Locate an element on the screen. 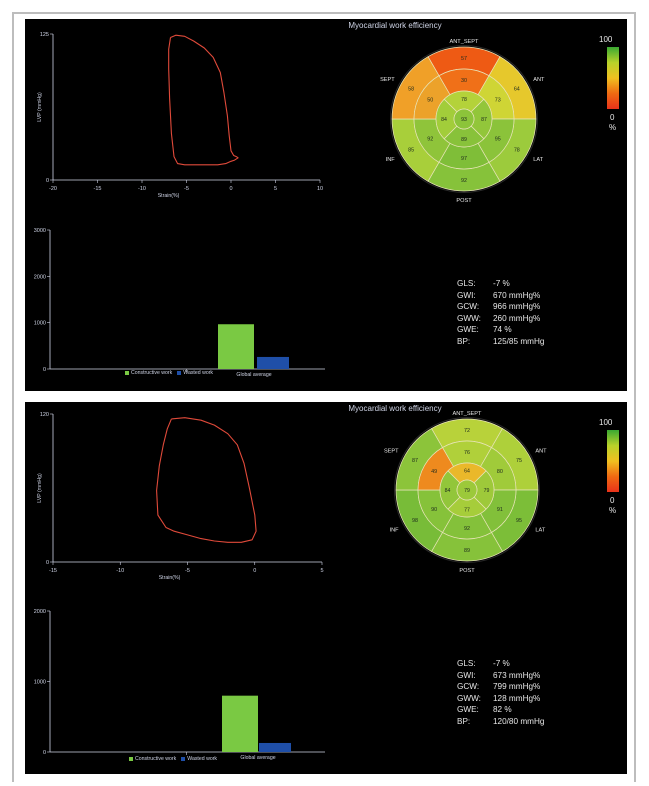 This screenshot has height=786, width=649. legend-label: Wasted work is located at coordinates (202, 759).